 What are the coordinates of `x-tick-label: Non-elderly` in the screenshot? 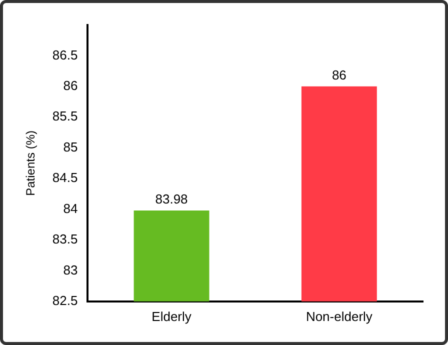 It's located at (339, 316).